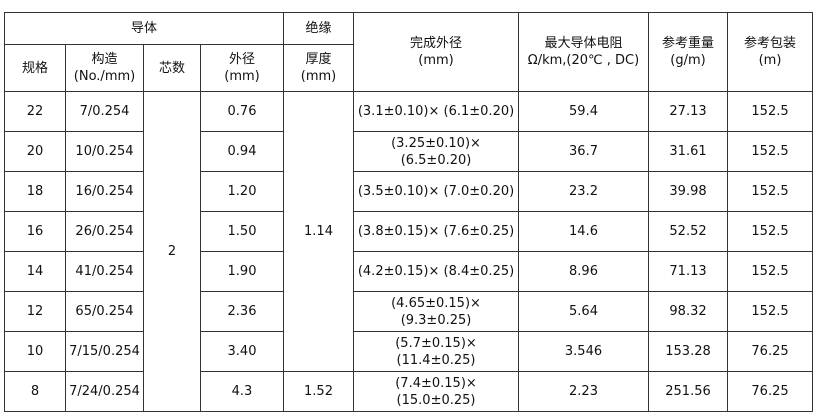  I want to click on data-cell: 7/24/0.254, so click(104, 391).